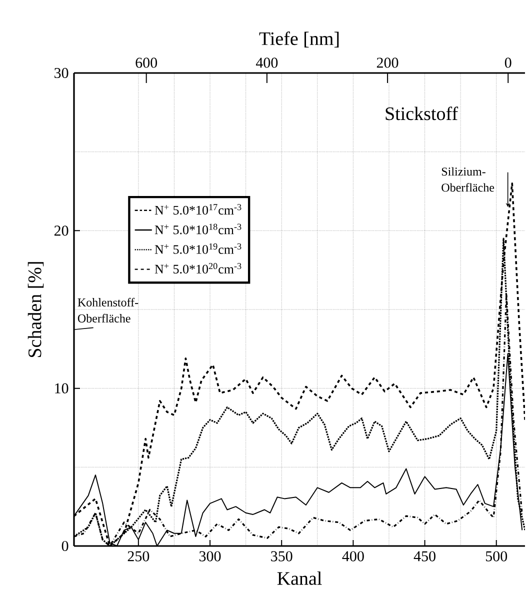  What do you see at coordinates (210, 556) in the screenshot?
I see `x-tick-label: 300` at bounding box center [210, 556].